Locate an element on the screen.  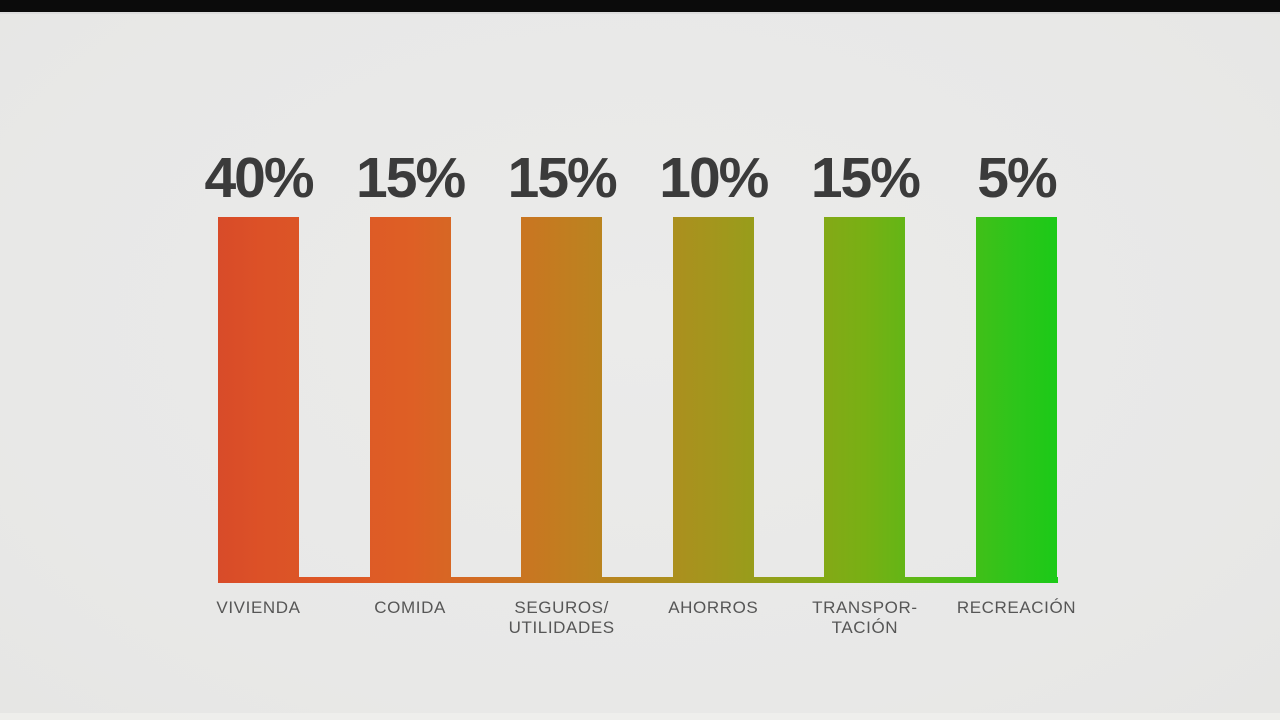
category-label-recreacion: RECREACIÓN is located at coordinates (1016, 608).